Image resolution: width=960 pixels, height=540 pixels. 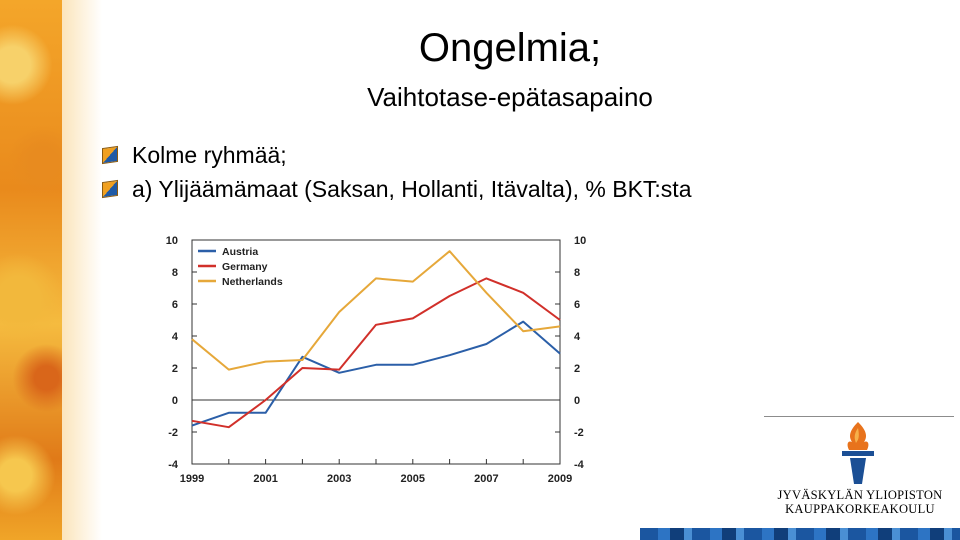 What do you see at coordinates (860, 495) in the screenshot?
I see `logo-university-name: JYVÄSKYLÄN YLIOPISTON` at bounding box center [860, 495].